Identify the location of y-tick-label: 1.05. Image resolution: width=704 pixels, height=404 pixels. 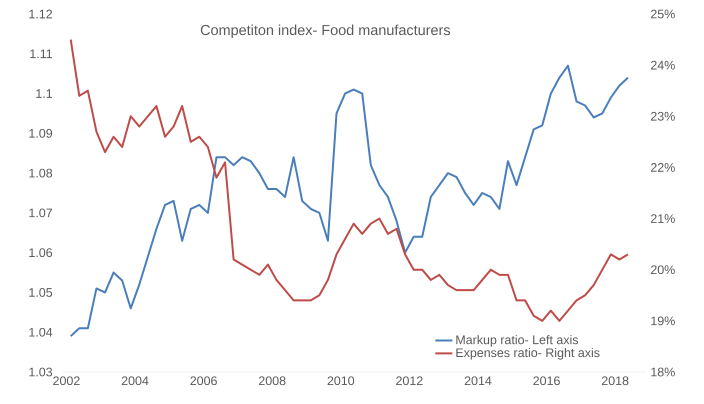
(40, 292).